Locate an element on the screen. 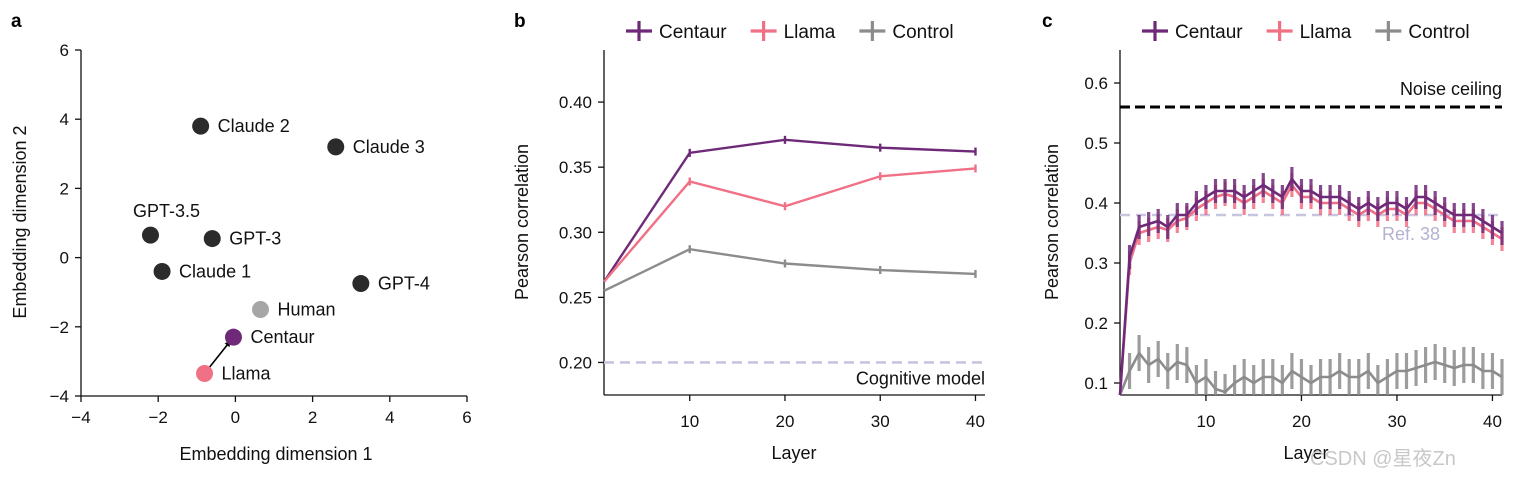 This screenshot has height=483, width=1515. panel-a-ytick-label: −4 is located at coordinates (59, 396).